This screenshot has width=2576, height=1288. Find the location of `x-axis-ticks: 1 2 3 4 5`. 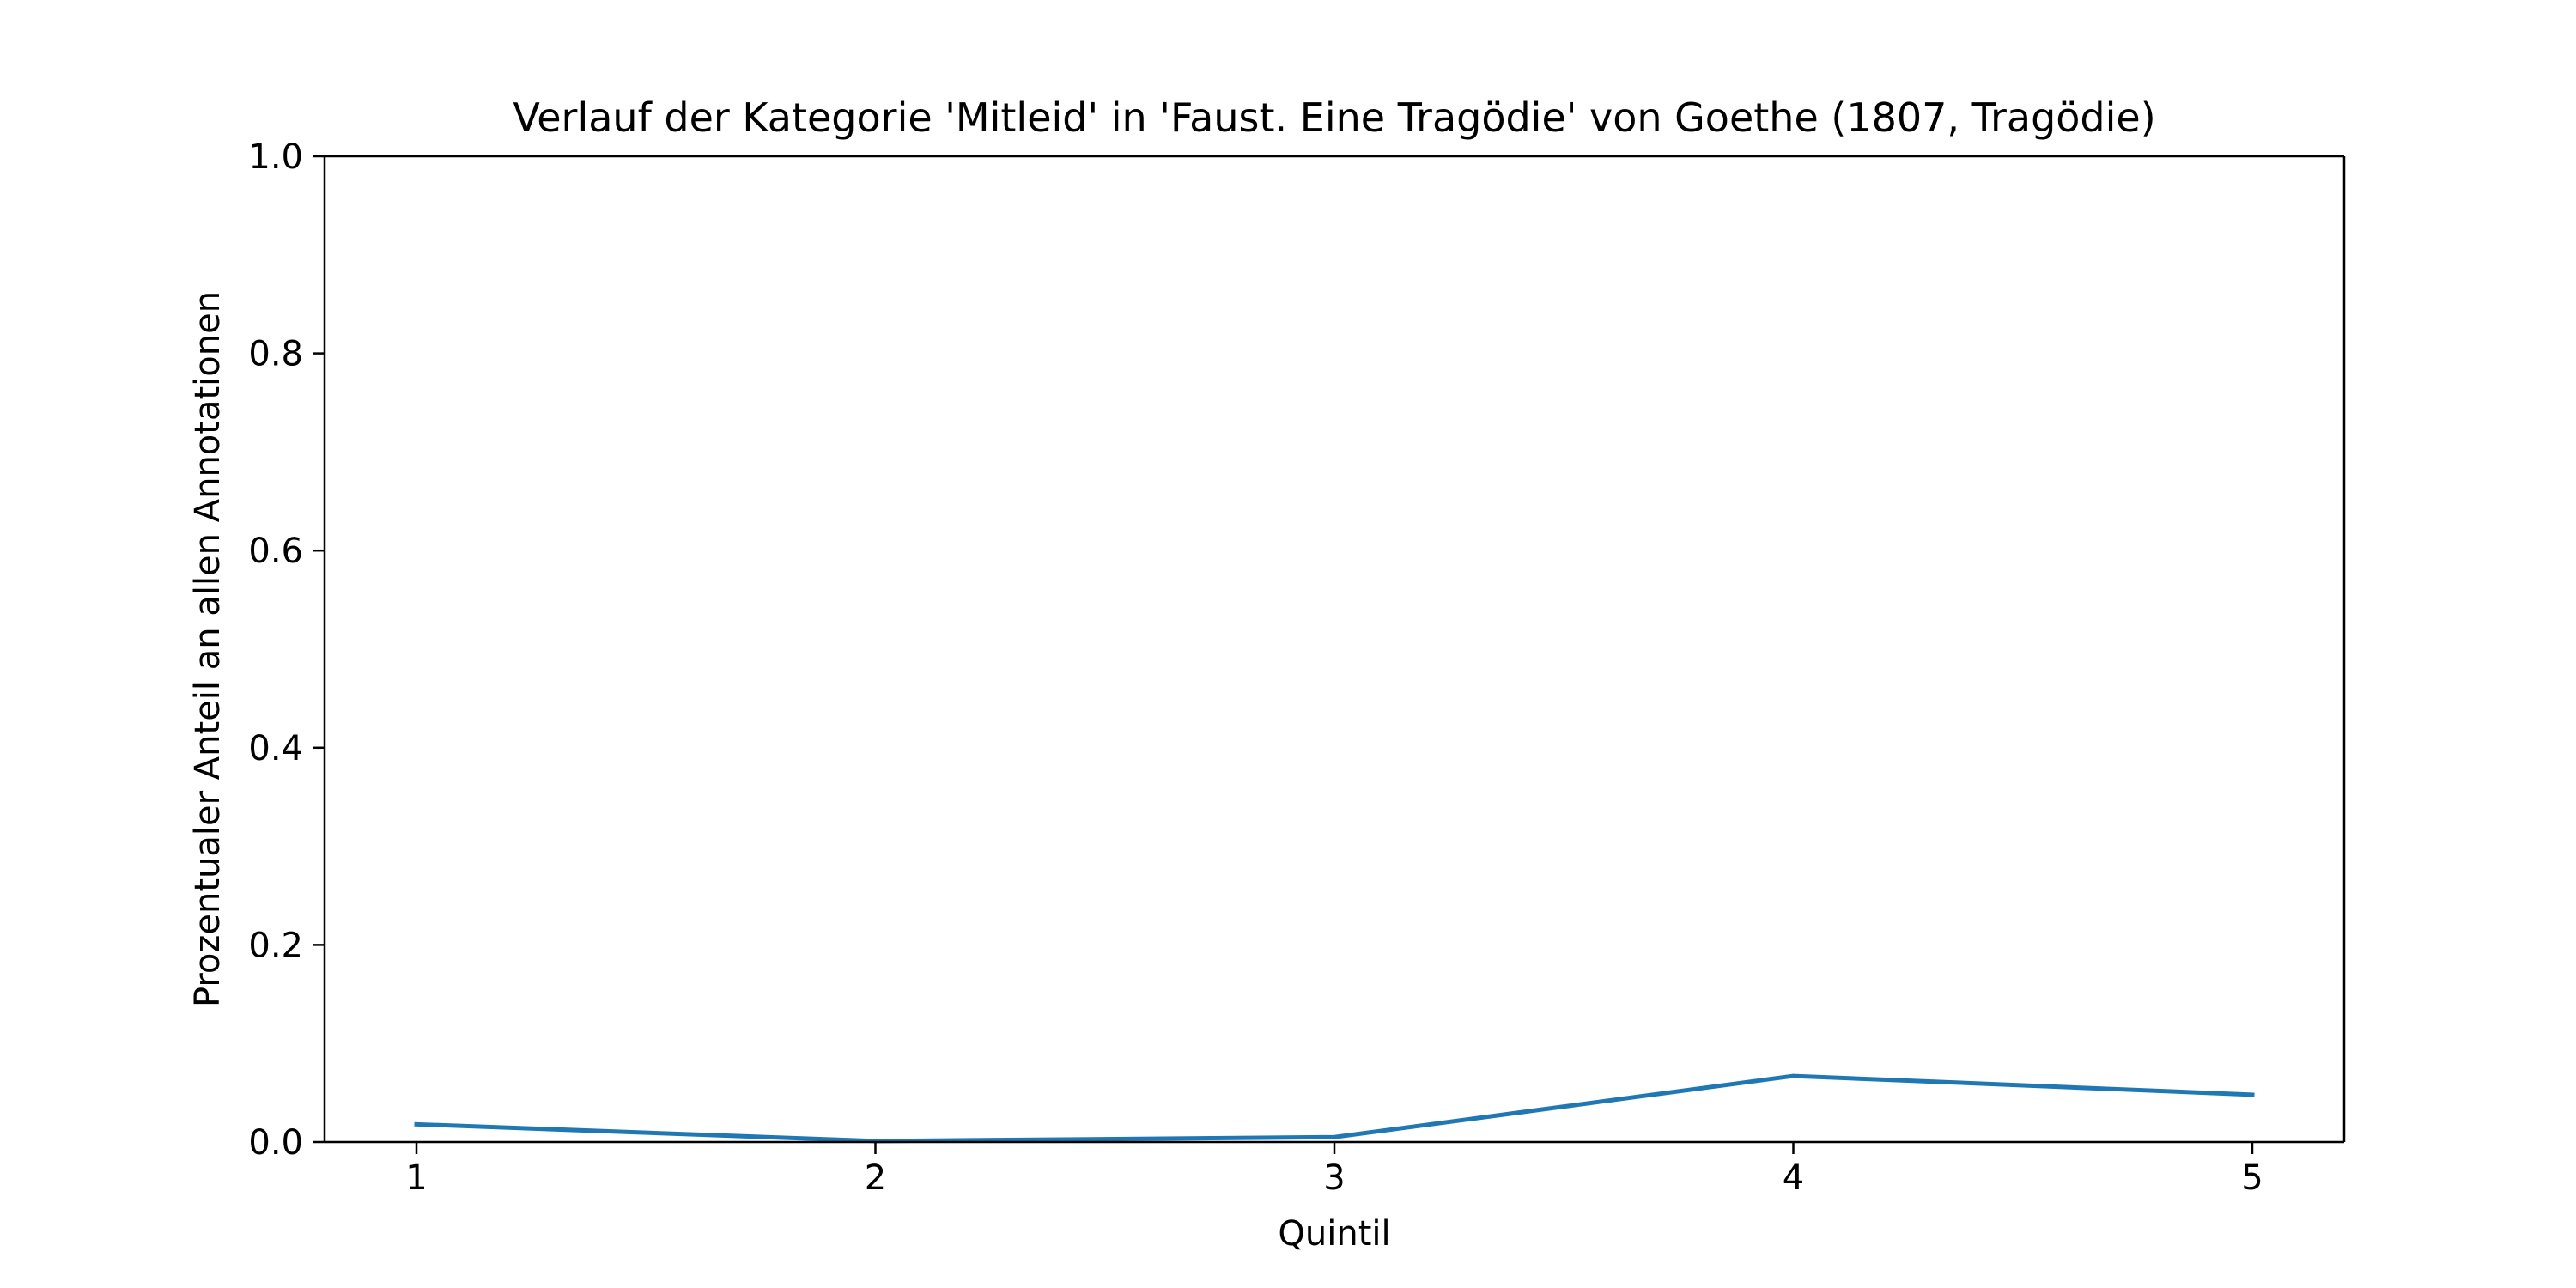

x-axis-ticks: 1 2 3 4 5 is located at coordinates (1334, 1170).